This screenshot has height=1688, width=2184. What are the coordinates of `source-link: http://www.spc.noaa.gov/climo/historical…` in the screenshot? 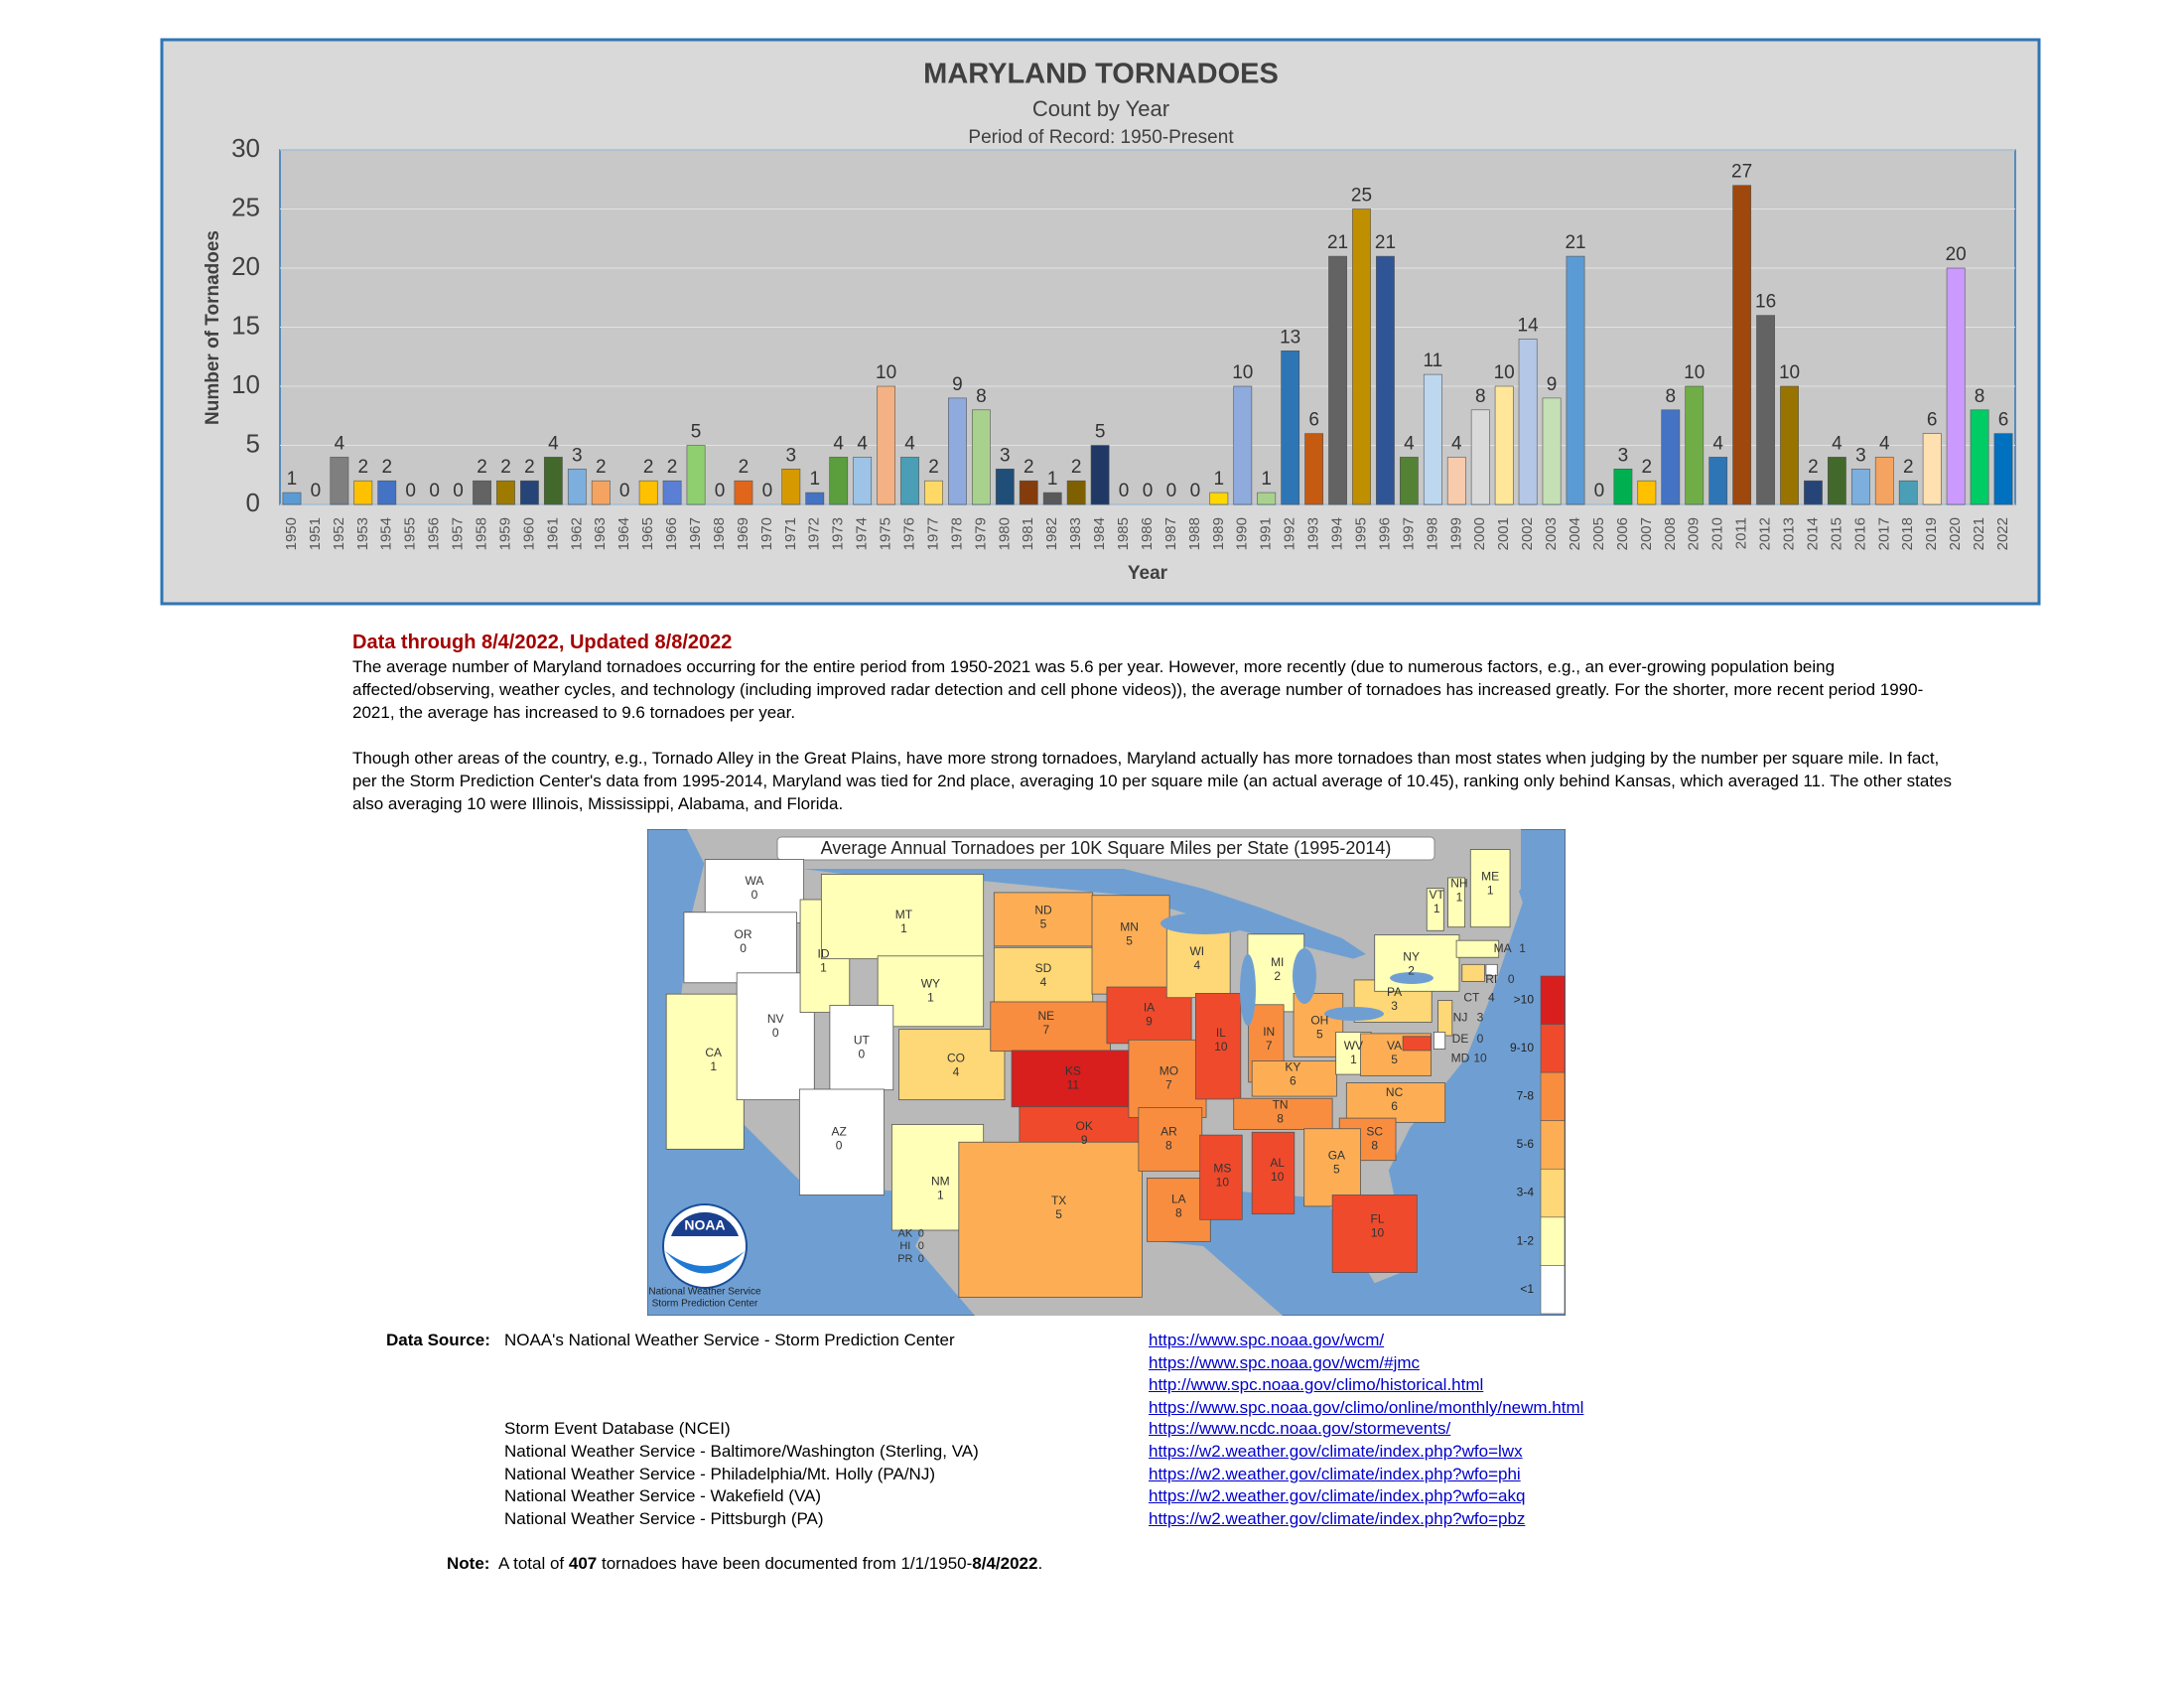 It's located at (1316, 1384).